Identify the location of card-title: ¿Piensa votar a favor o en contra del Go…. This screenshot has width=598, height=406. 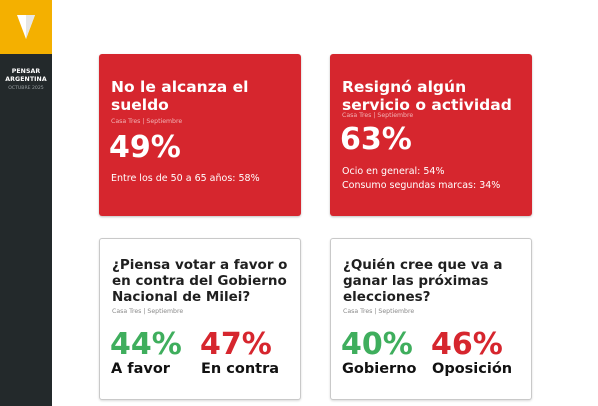
(200, 281).